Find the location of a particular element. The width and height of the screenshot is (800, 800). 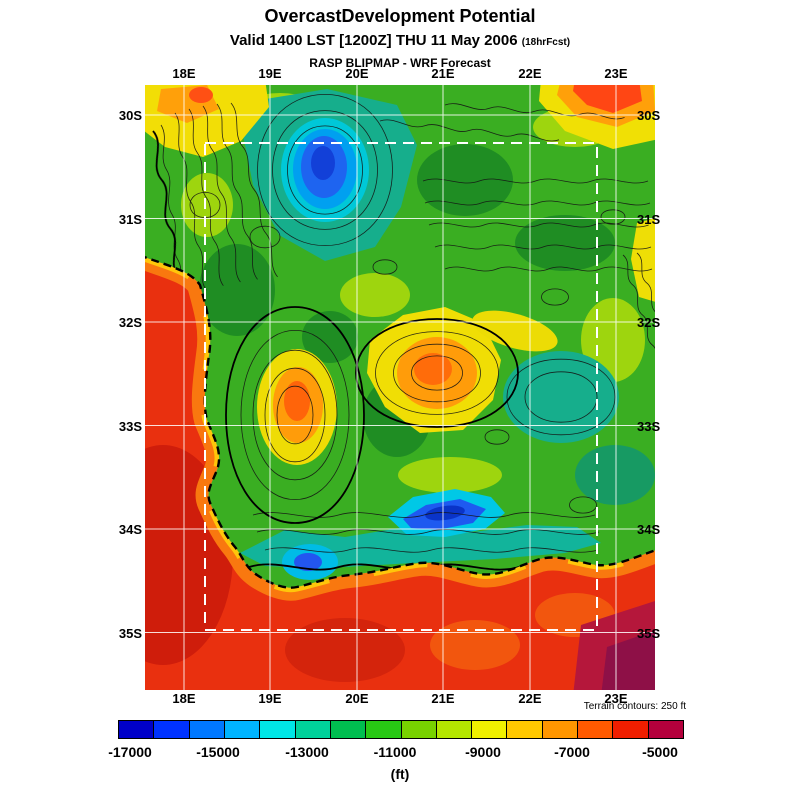

colorbar is located at coordinates (401, 729).